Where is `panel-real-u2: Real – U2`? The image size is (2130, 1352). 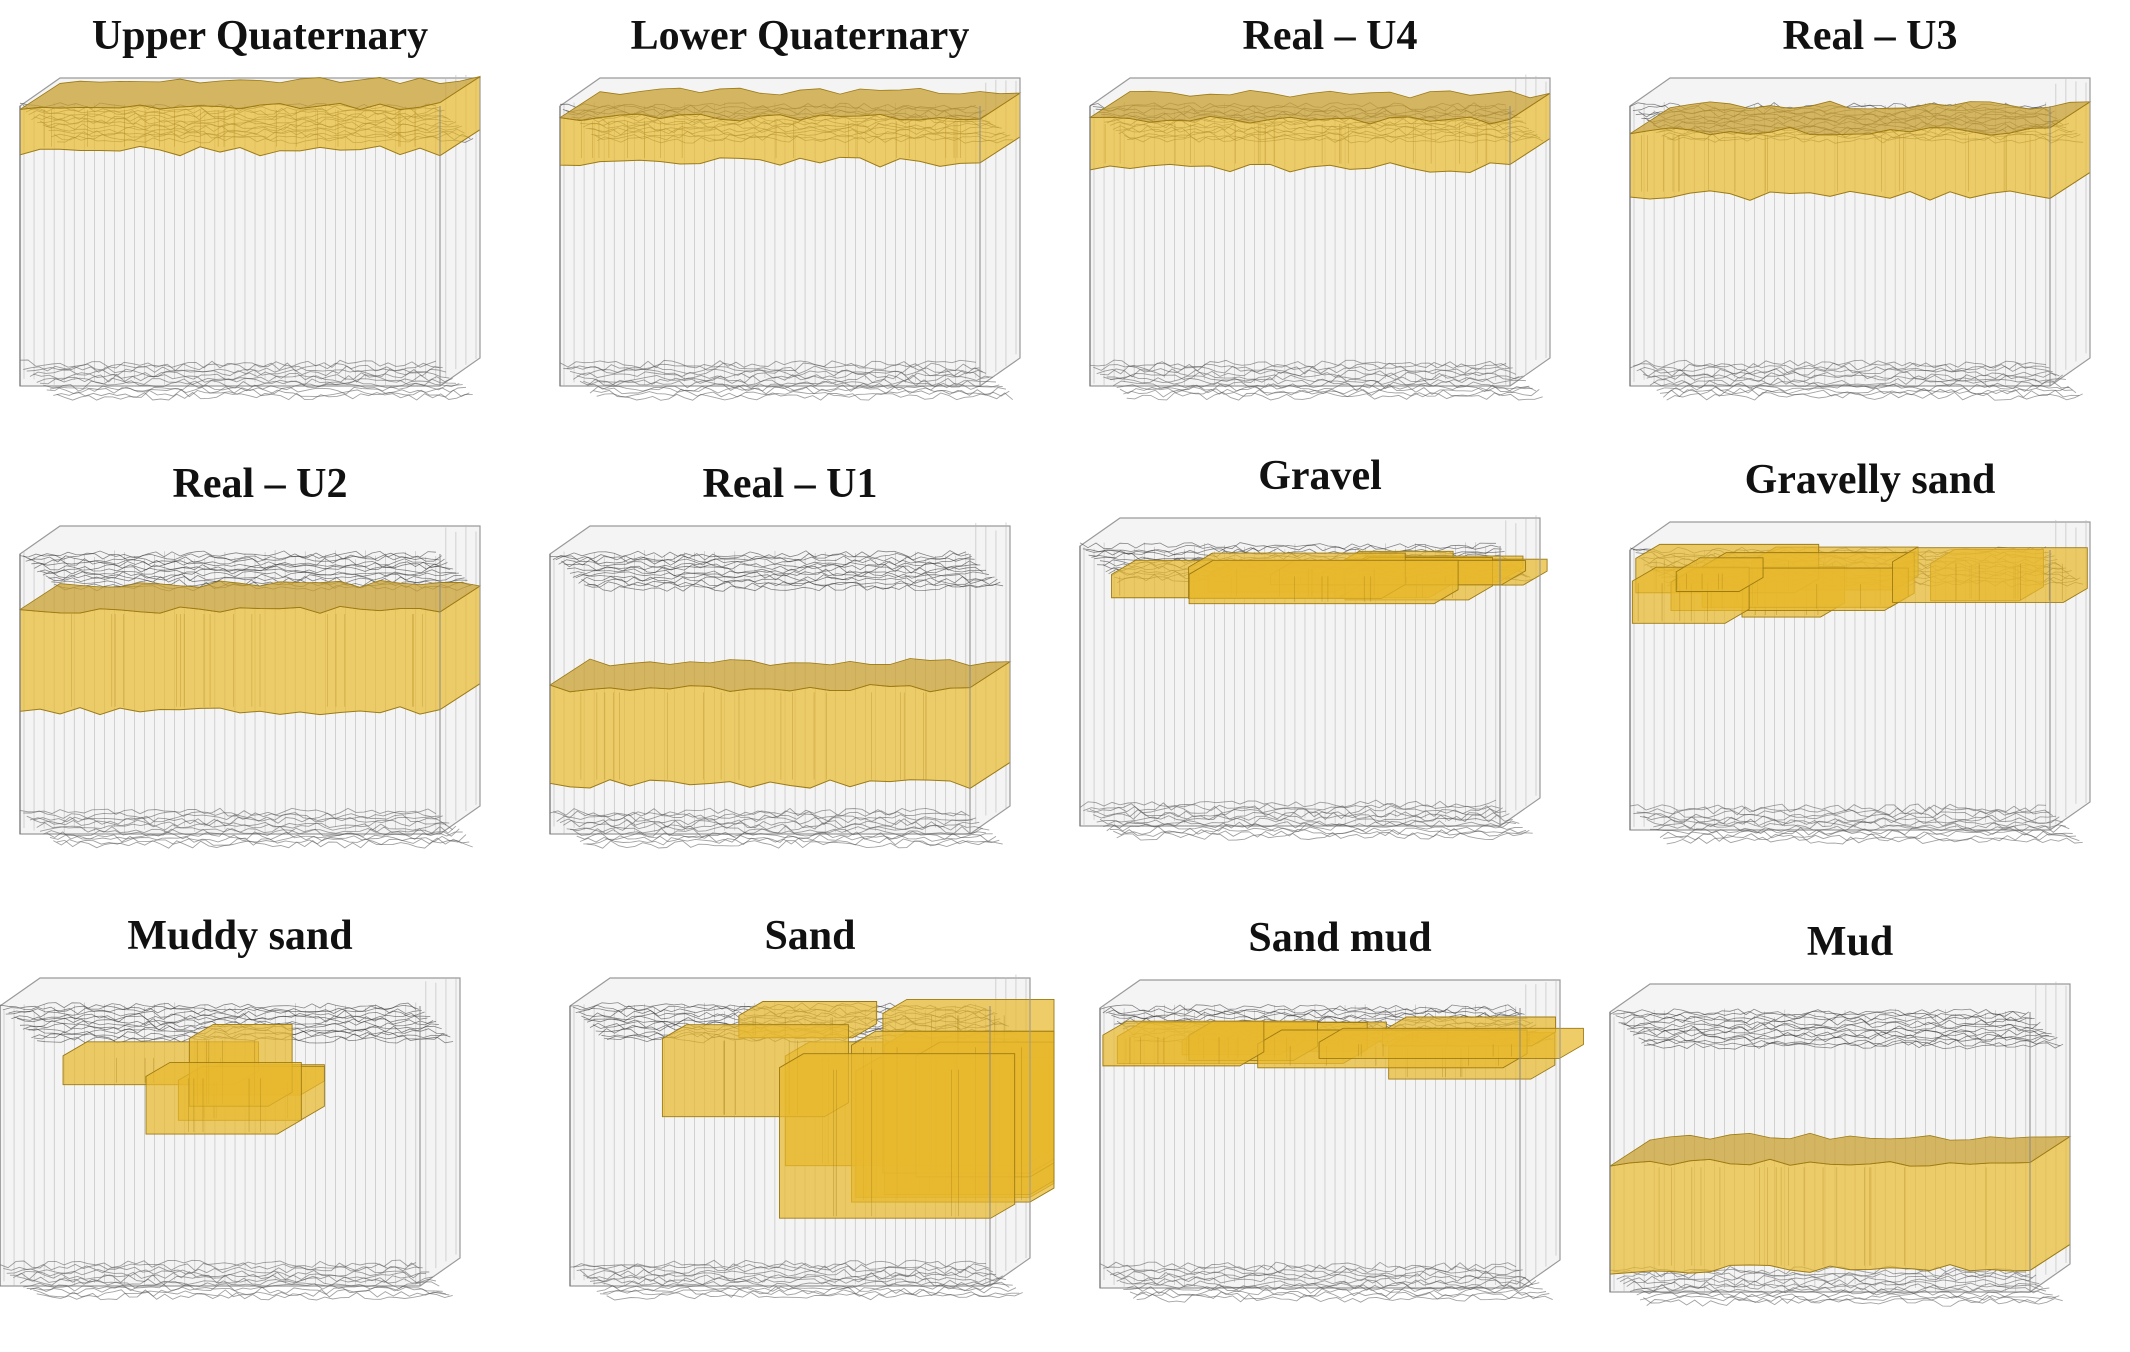
panel-real-u2: Real – U2 is located at coordinates (260, 674).